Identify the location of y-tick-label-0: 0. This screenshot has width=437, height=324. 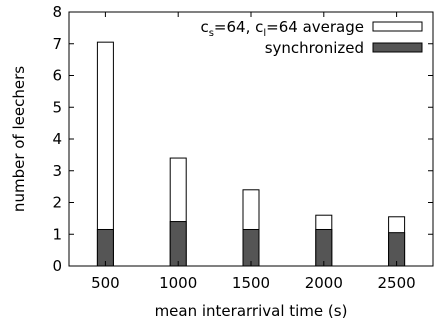
(57, 266).